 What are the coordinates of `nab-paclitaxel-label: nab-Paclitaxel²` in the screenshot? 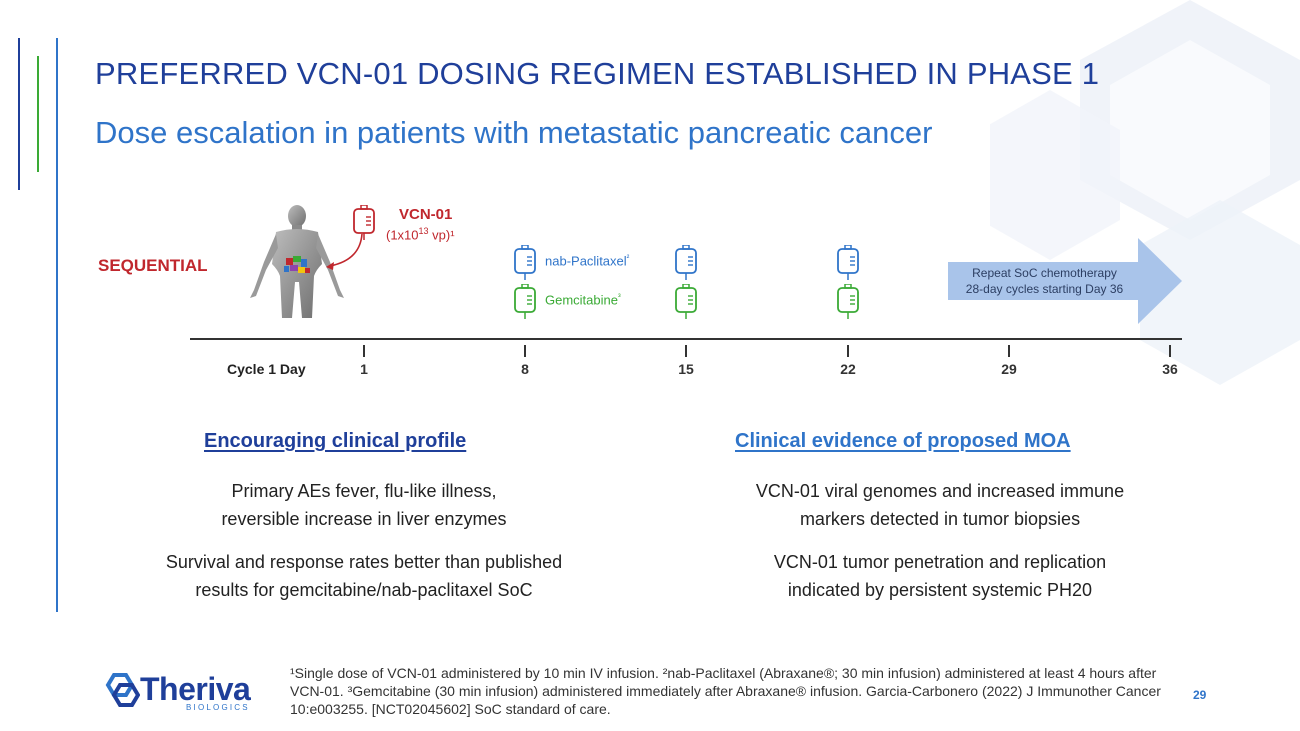 It's located at (587, 260).